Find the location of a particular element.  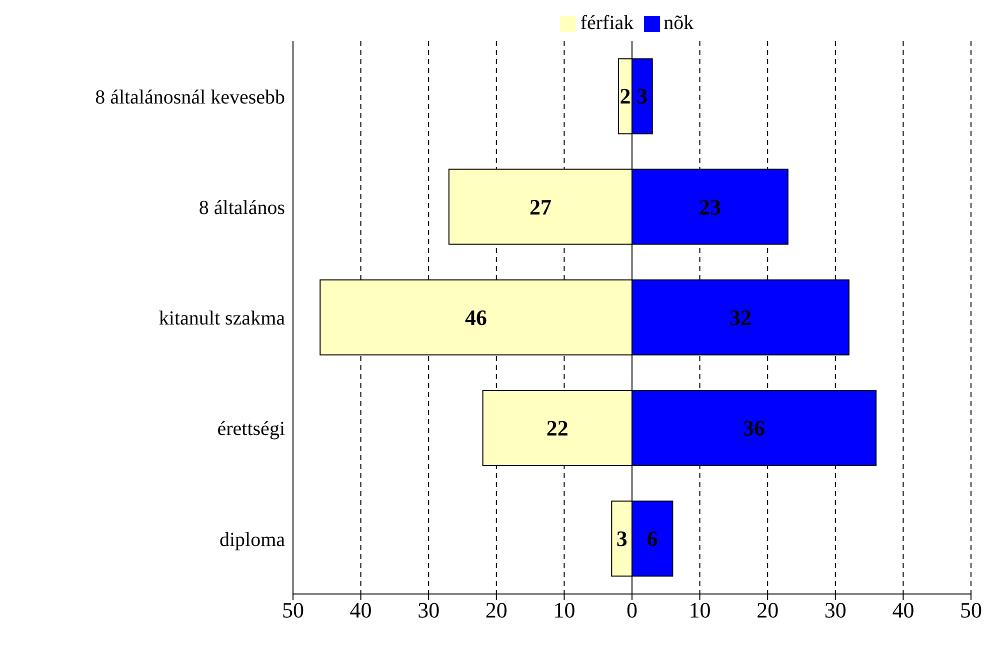

data-label: 22 is located at coordinates (557, 427).